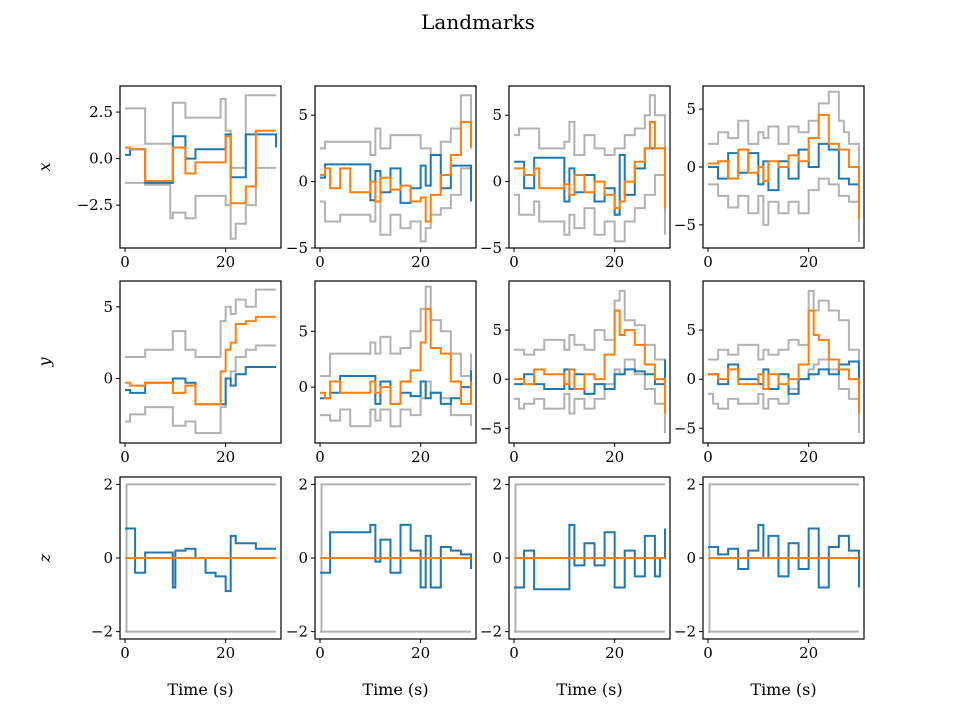 Image resolution: width=960 pixels, height=720 pixels. What do you see at coordinates (95, 205) in the screenshot?
I see `y-tick-label: −2.5` at bounding box center [95, 205].